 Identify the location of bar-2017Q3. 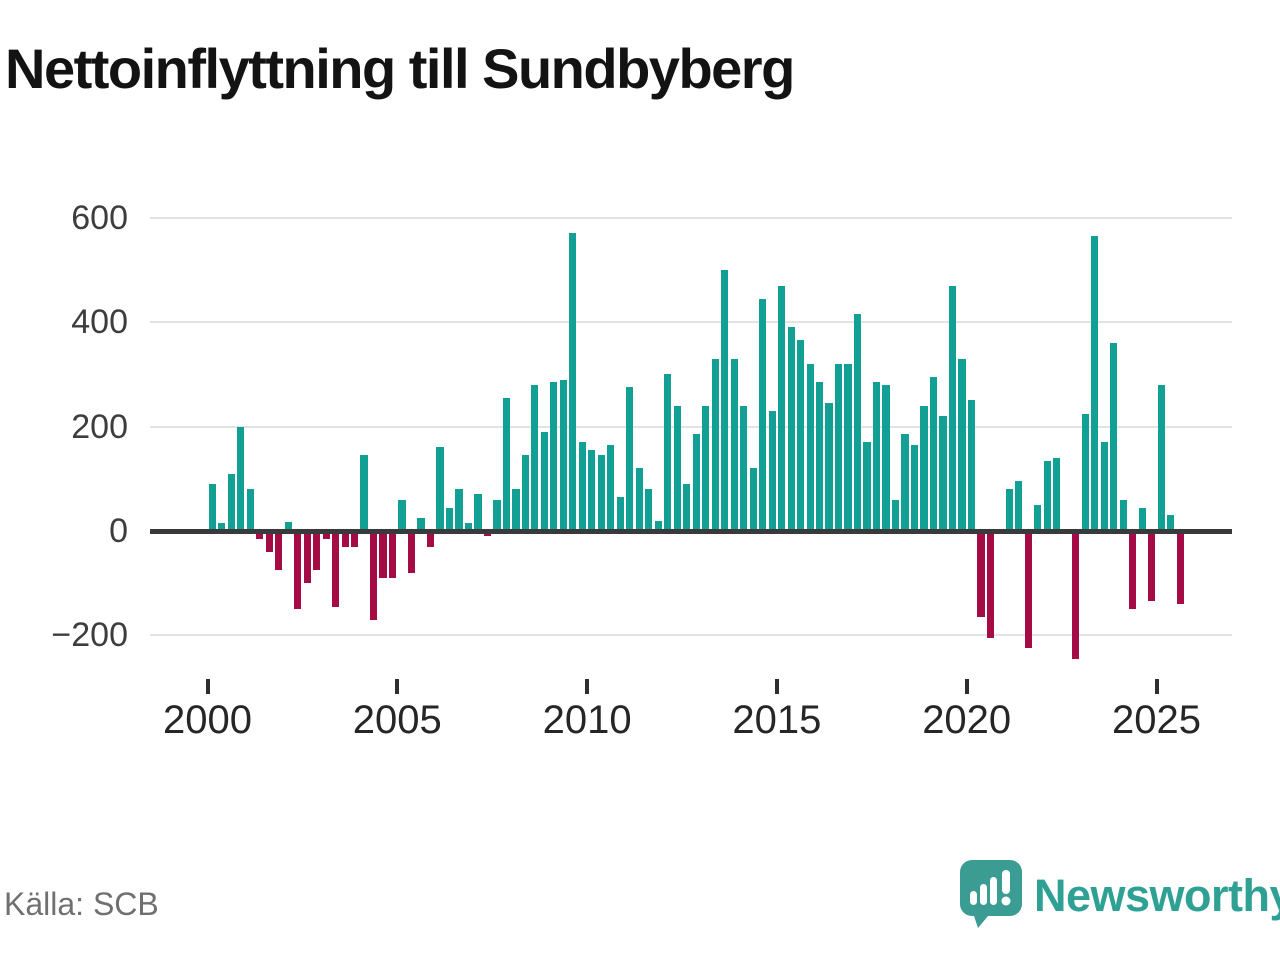
(876, 456).